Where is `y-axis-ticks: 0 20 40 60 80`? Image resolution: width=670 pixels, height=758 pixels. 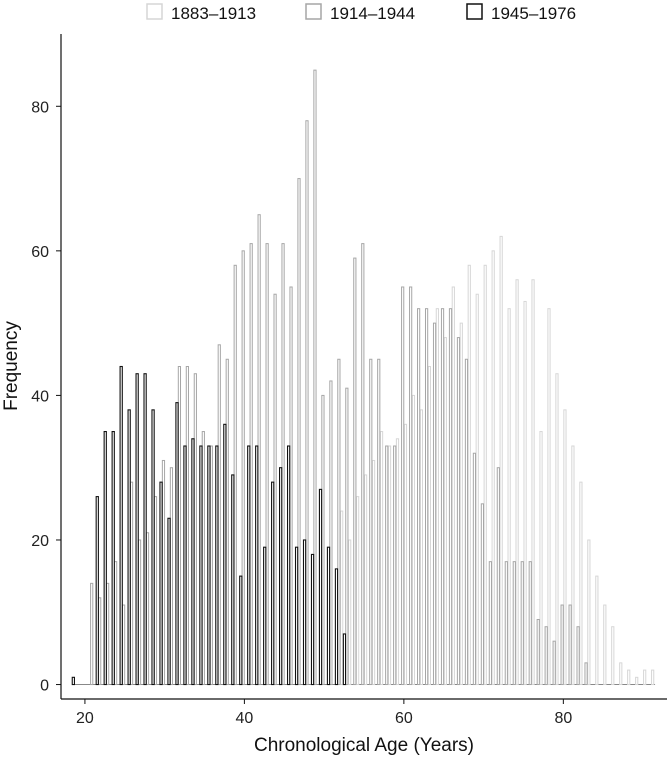
y-axis-ticks: 0 20 40 60 80 is located at coordinates (46, 397).